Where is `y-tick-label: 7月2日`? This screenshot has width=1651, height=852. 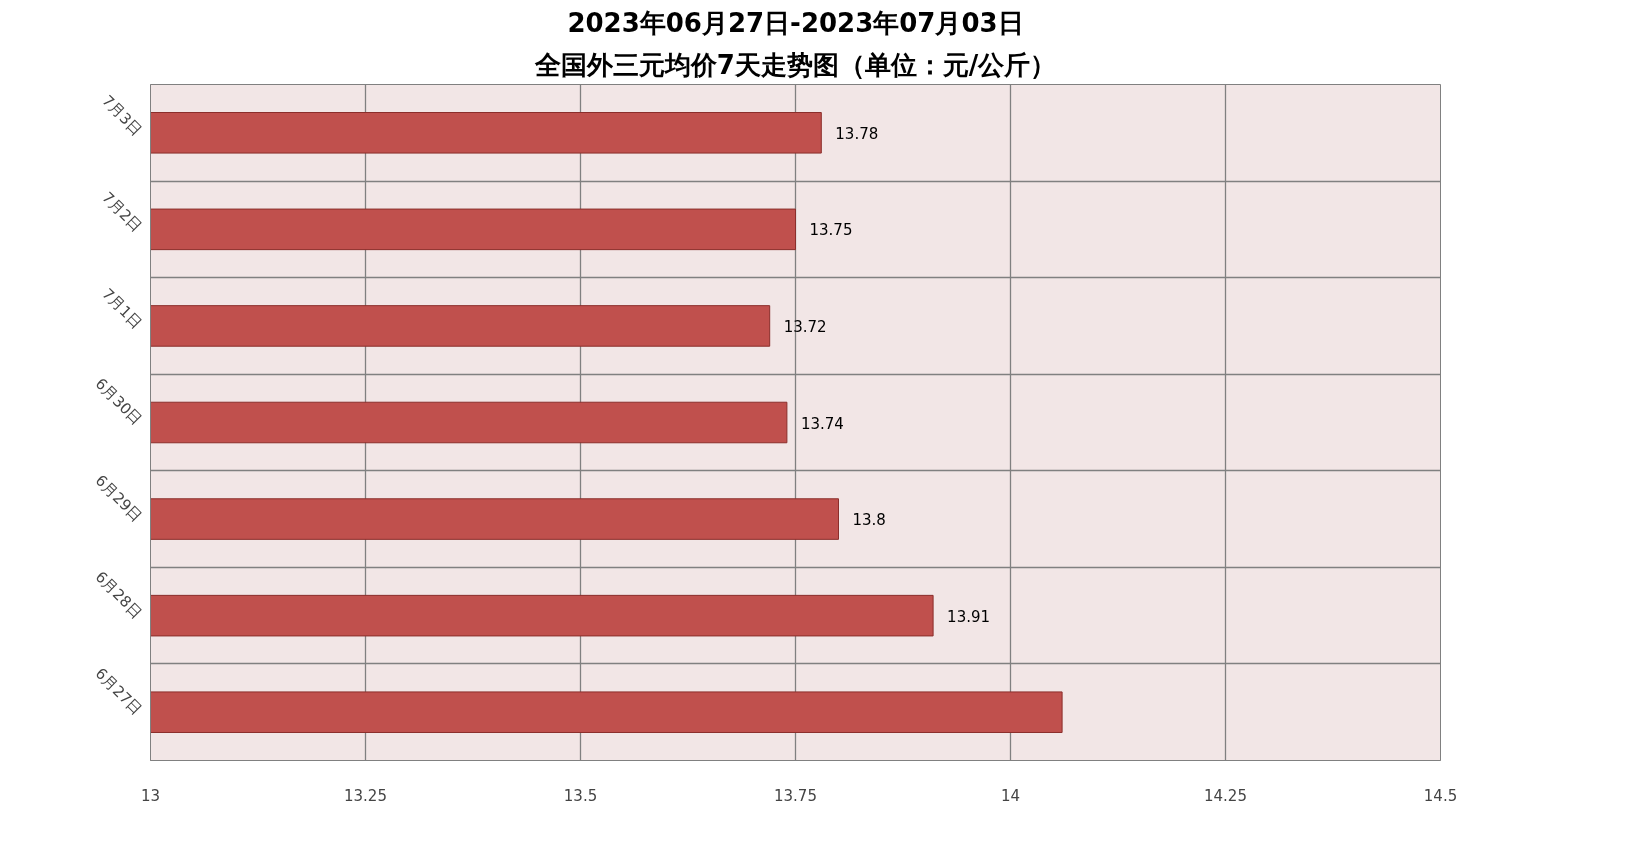 y-tick-label: 7月2日 is located at coordinates (122, 212).